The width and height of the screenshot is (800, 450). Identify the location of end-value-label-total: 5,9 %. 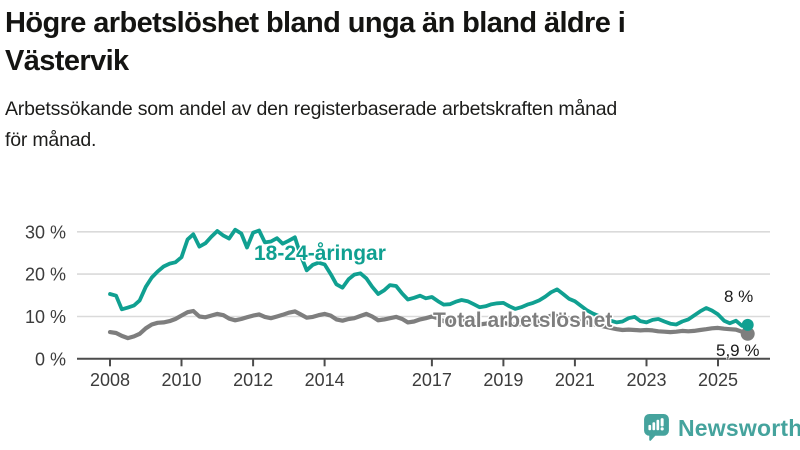
(738, 350).